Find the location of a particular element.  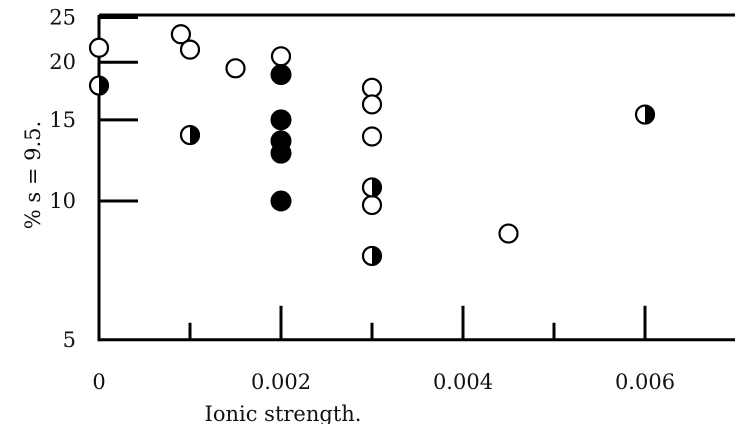

y-tick-label: 20 is located at coordinates (62, 62).